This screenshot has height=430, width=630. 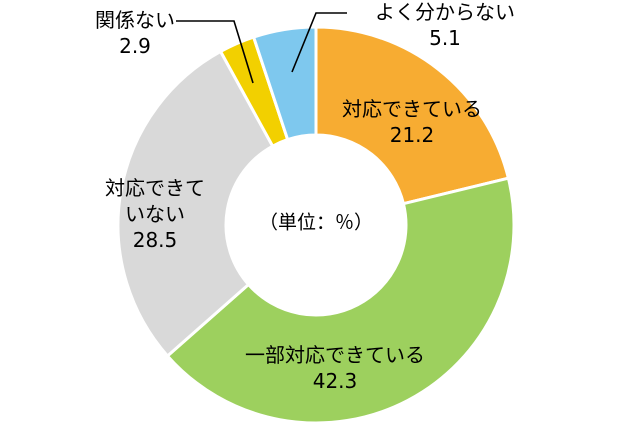 I want to click on slice-value: 2.9, so click(x=135, y=46).